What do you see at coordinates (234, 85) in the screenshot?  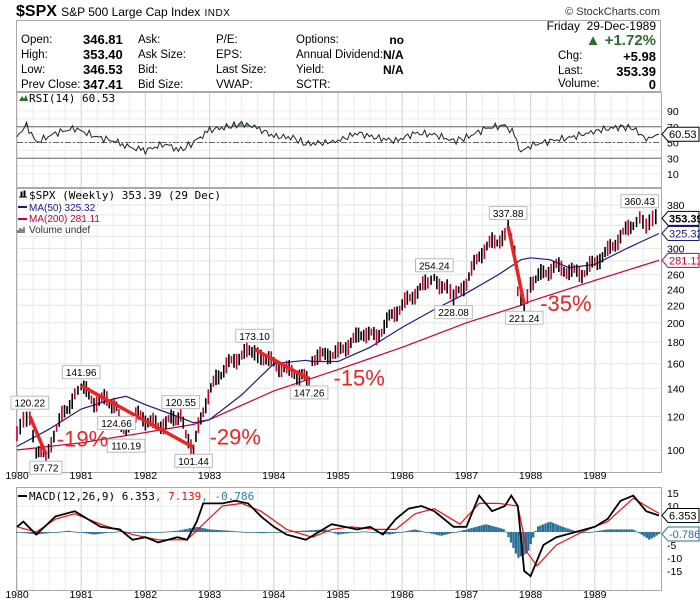 I see `vwap-label: VWAP:` at bounding box center [234, 85].